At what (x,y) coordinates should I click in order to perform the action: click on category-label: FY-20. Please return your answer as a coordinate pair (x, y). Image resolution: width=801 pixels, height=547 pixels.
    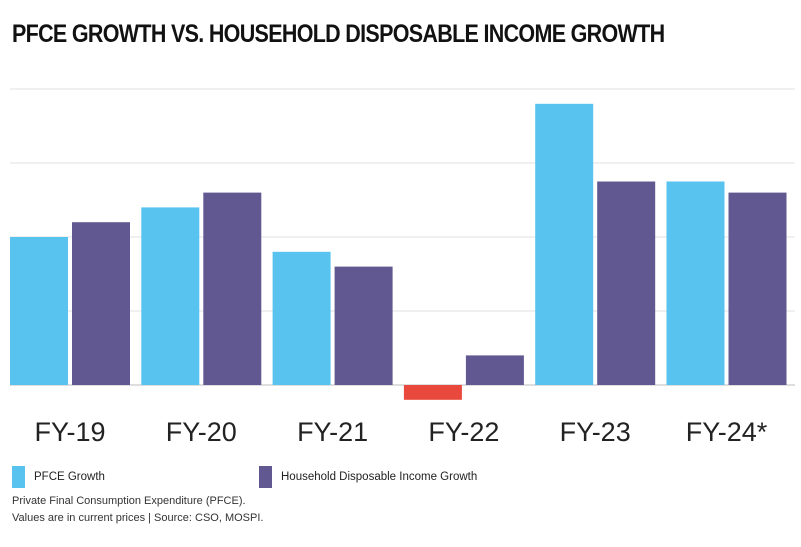
    Looking at the image, I should click on (201, 432).